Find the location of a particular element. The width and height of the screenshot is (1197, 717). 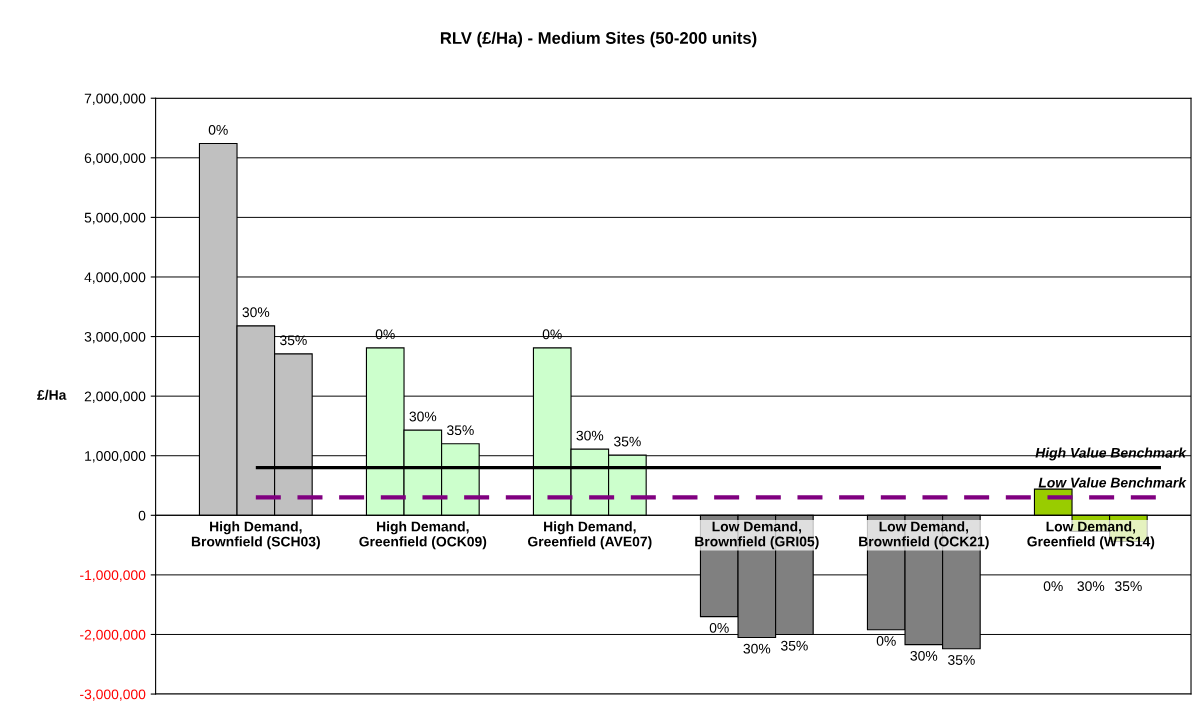

y-tick-label: 3,000,000 is located at coordinates (115, 337).